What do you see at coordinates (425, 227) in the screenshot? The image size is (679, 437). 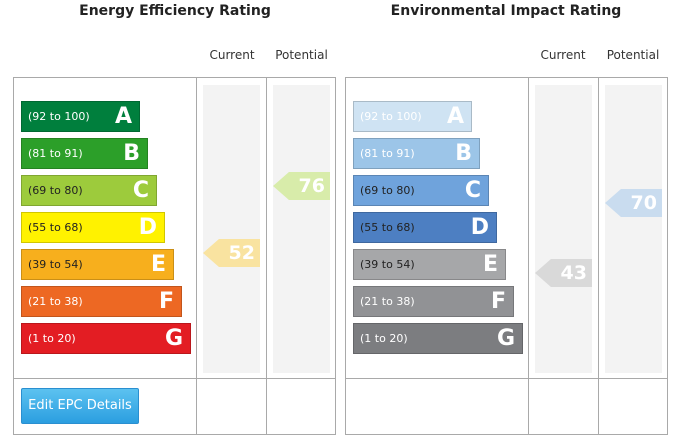 I see `environment-band-d: (55 to 68) D` at bounding box center [425, 227].